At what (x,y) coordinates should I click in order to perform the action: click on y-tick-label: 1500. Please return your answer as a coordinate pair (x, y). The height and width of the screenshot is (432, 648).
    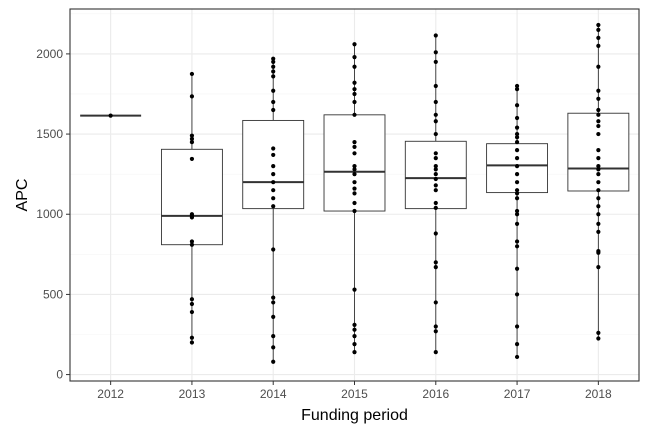
    Looking at the image, I should click on (49, 134).